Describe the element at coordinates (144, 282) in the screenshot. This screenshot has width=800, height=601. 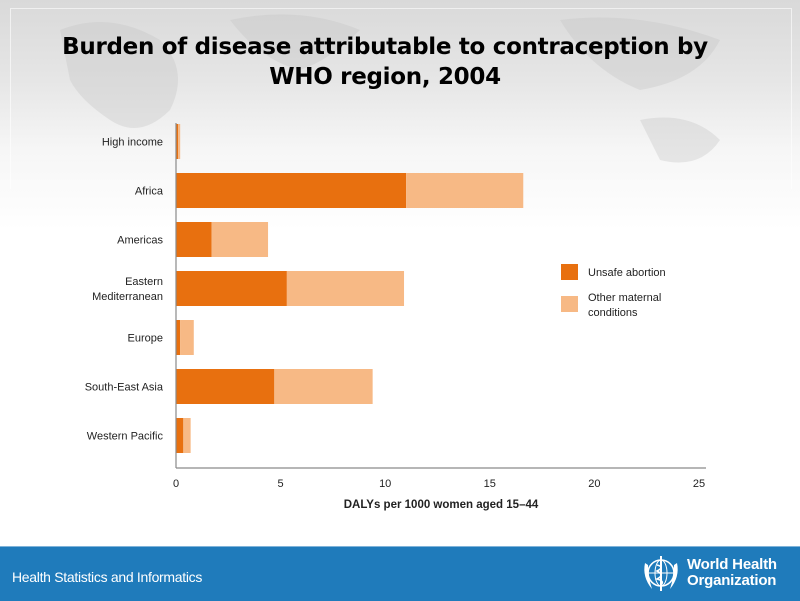
I see `category-label: Eastern` at that location.